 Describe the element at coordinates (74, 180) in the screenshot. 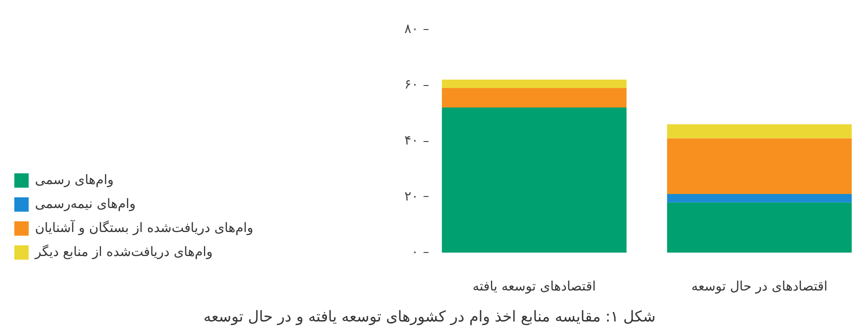

I see `legend-label: وام‌های رسمی` at that location.